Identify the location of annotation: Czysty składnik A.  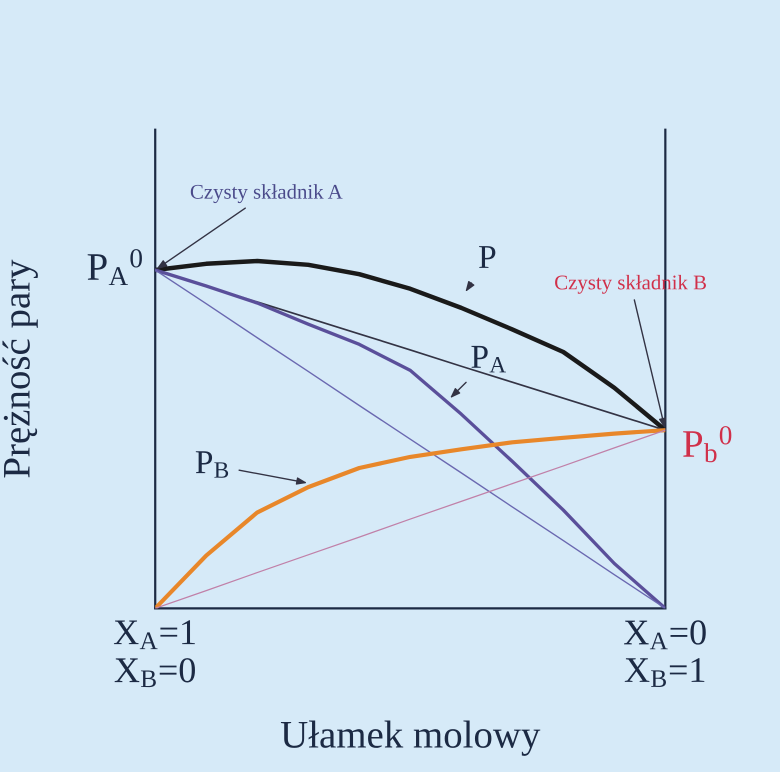
(266, 194).